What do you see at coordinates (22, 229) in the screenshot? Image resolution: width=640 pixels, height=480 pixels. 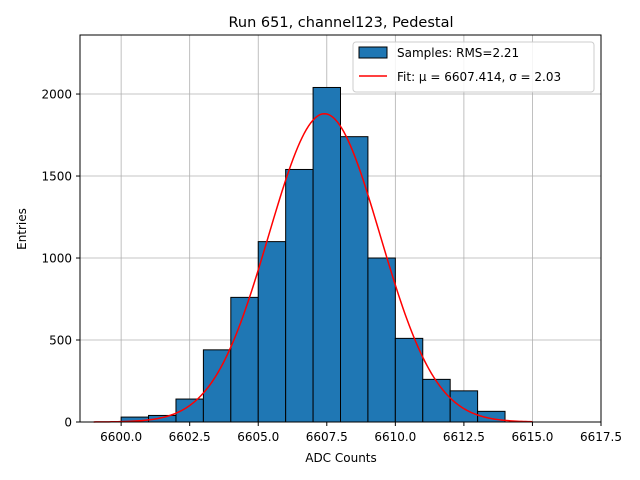 I see `y-axis-label: Entries` at bounding box center [22, 229].